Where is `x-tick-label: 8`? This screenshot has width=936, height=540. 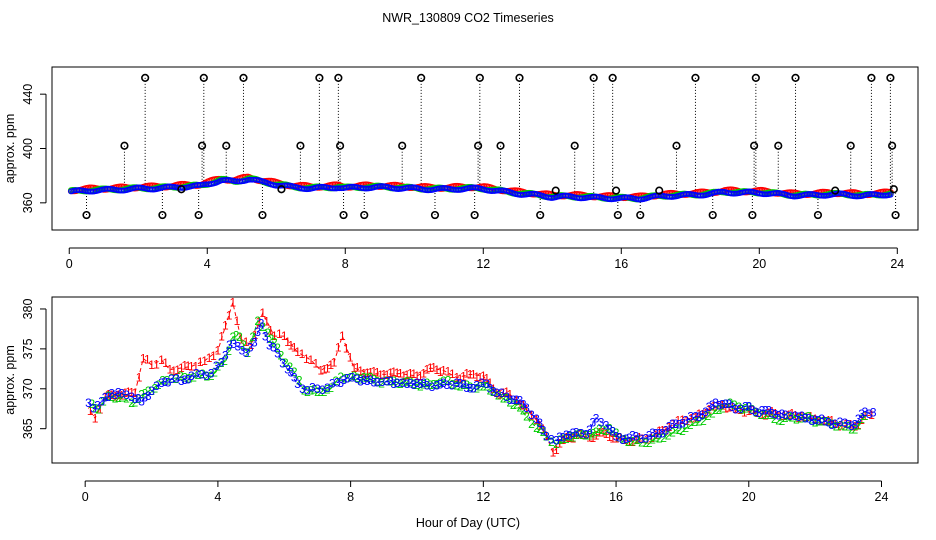
x-tick-label: 8 is located at coordinates (345, 264).